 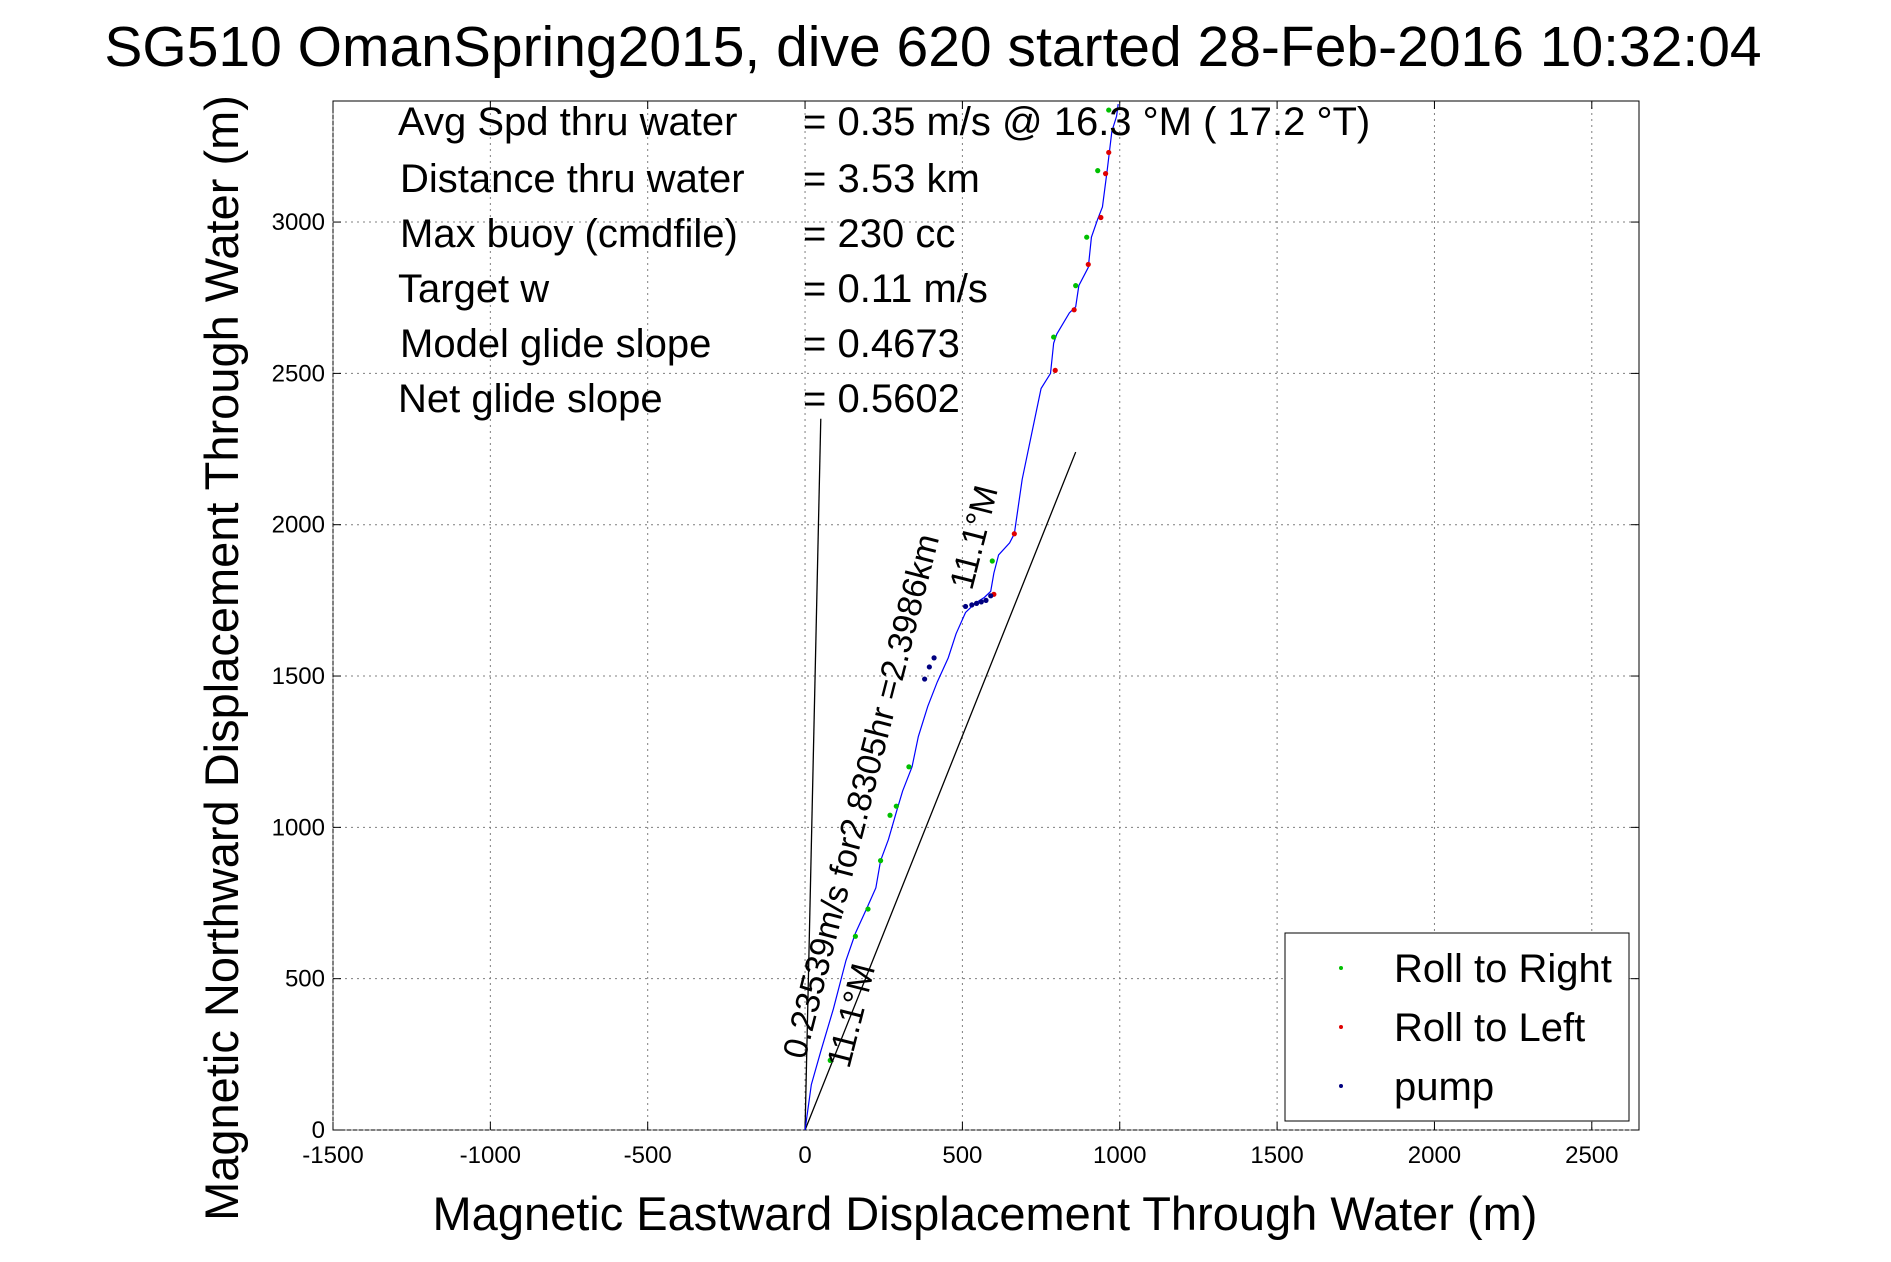 I want to click on x-tick-label: 0, so click(x=804, y=1155).